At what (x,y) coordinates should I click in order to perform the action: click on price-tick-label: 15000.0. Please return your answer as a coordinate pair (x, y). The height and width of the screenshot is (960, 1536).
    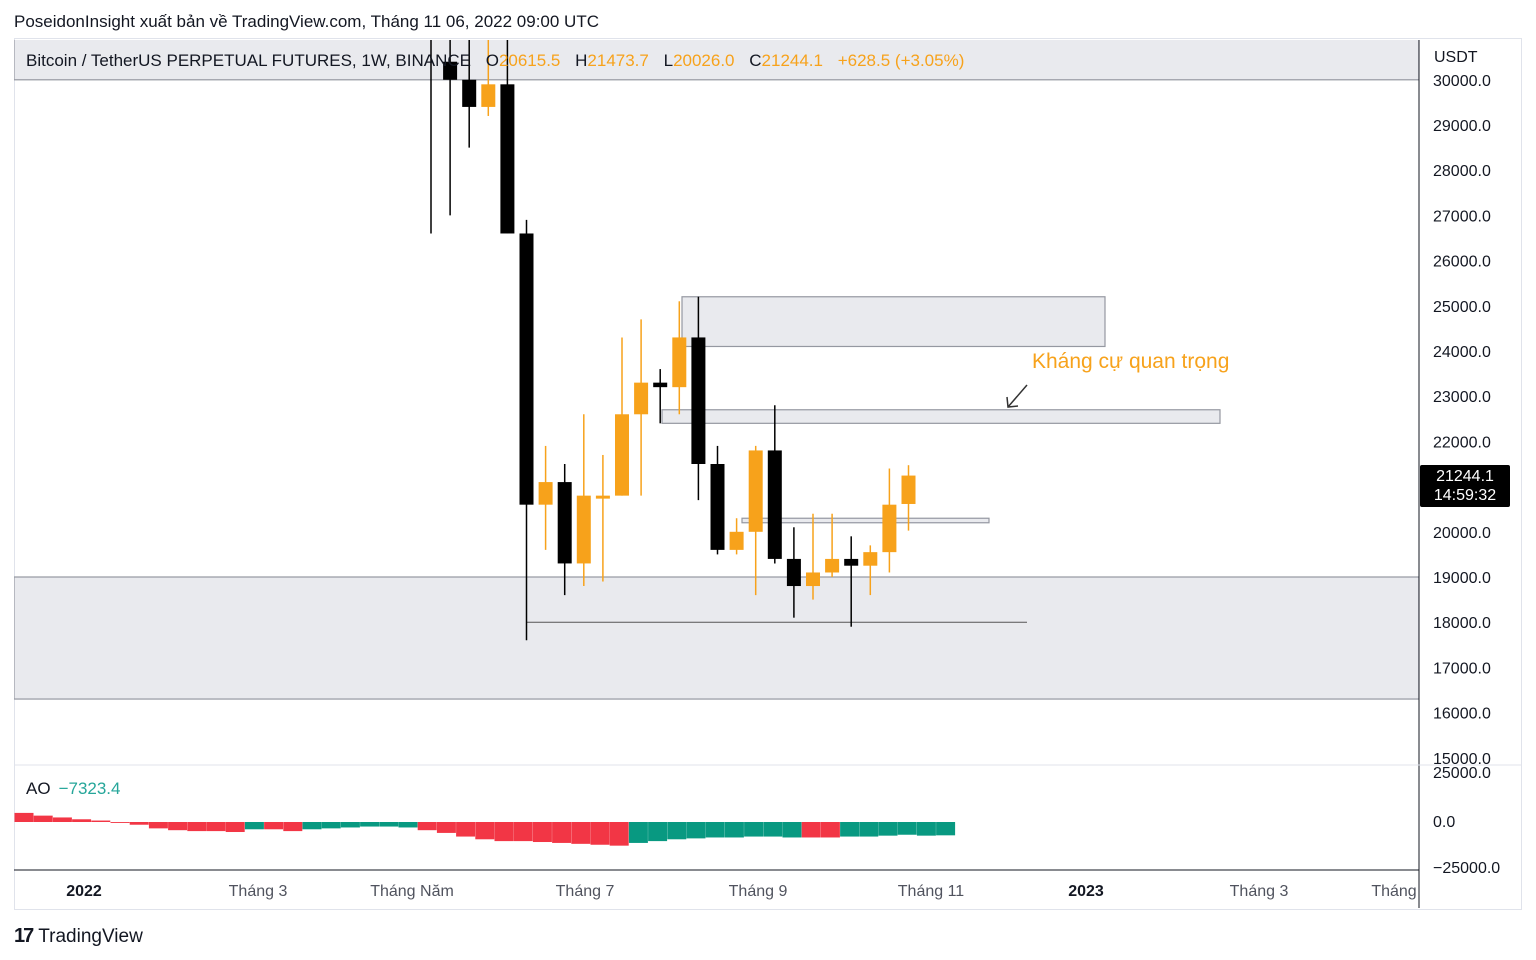
    Looking at the image, I should click on (1462, 759).